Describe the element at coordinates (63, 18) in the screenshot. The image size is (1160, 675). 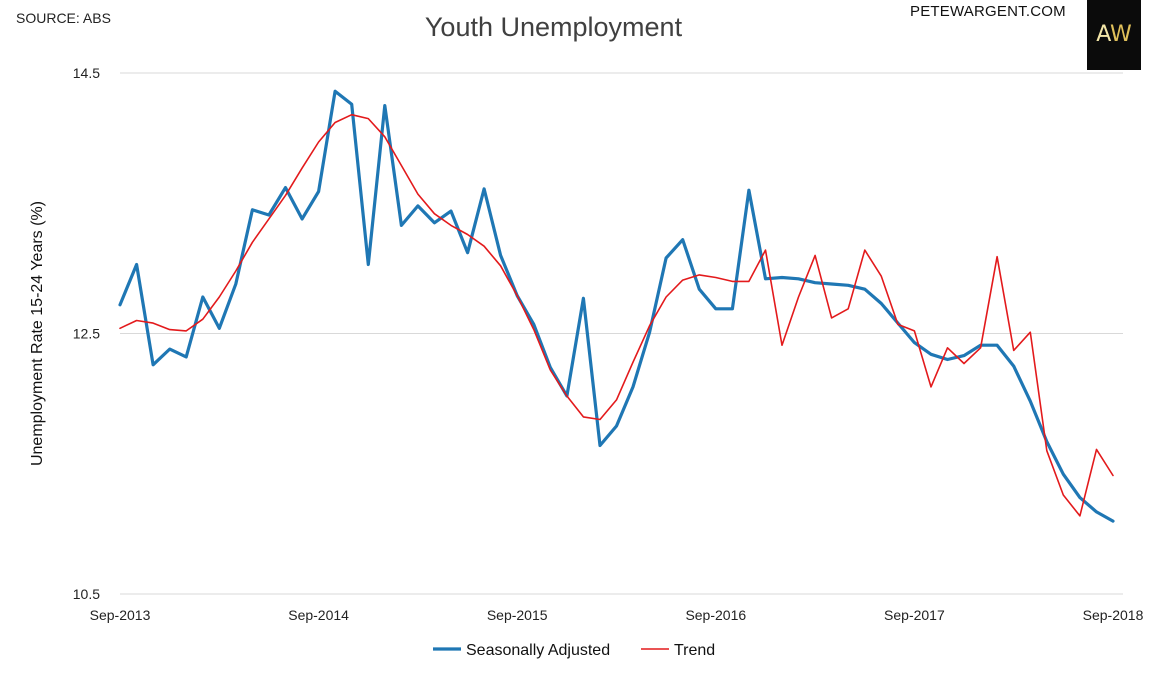
I see `source-label: SOURCE: ABS` at that location.